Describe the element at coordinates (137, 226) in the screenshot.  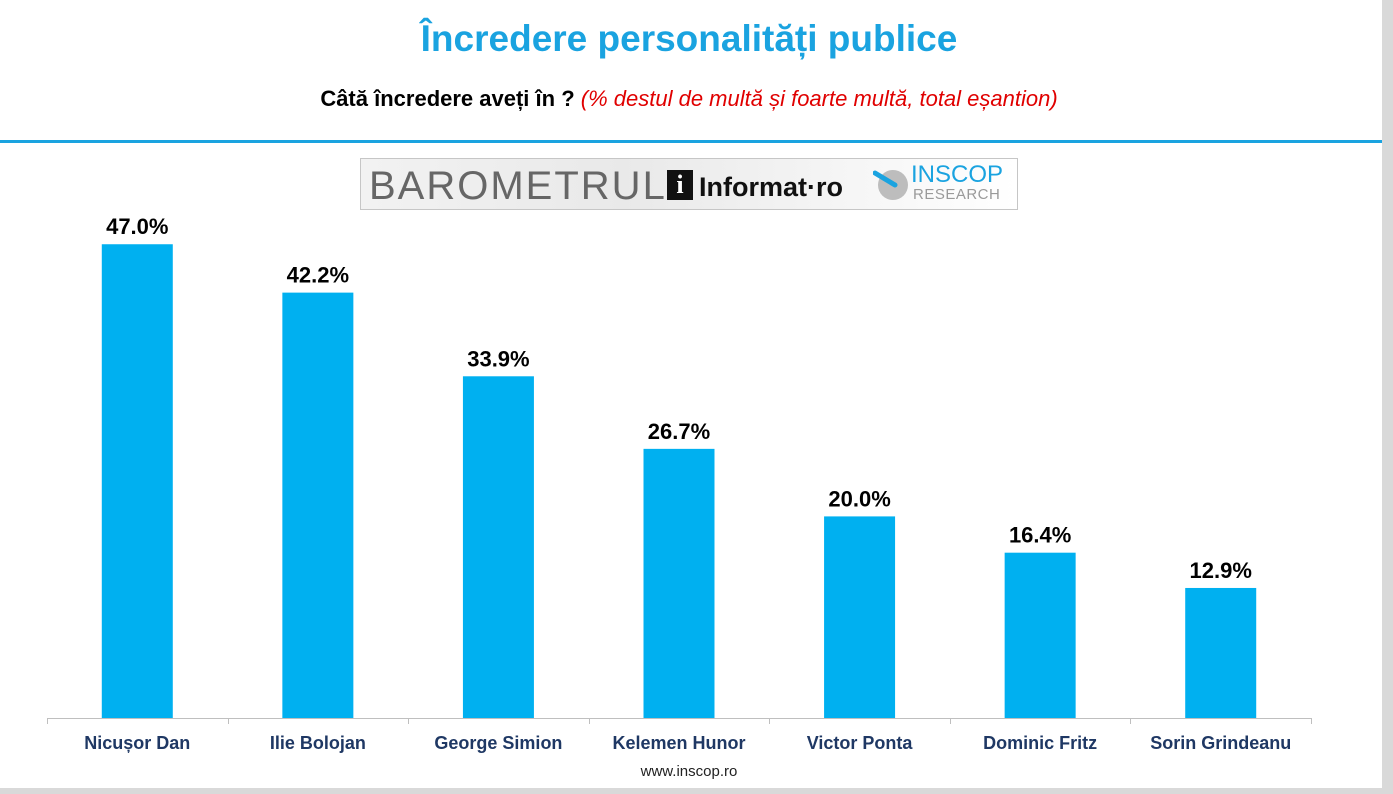
I see `bar-value-label: 47.0%` at that location.